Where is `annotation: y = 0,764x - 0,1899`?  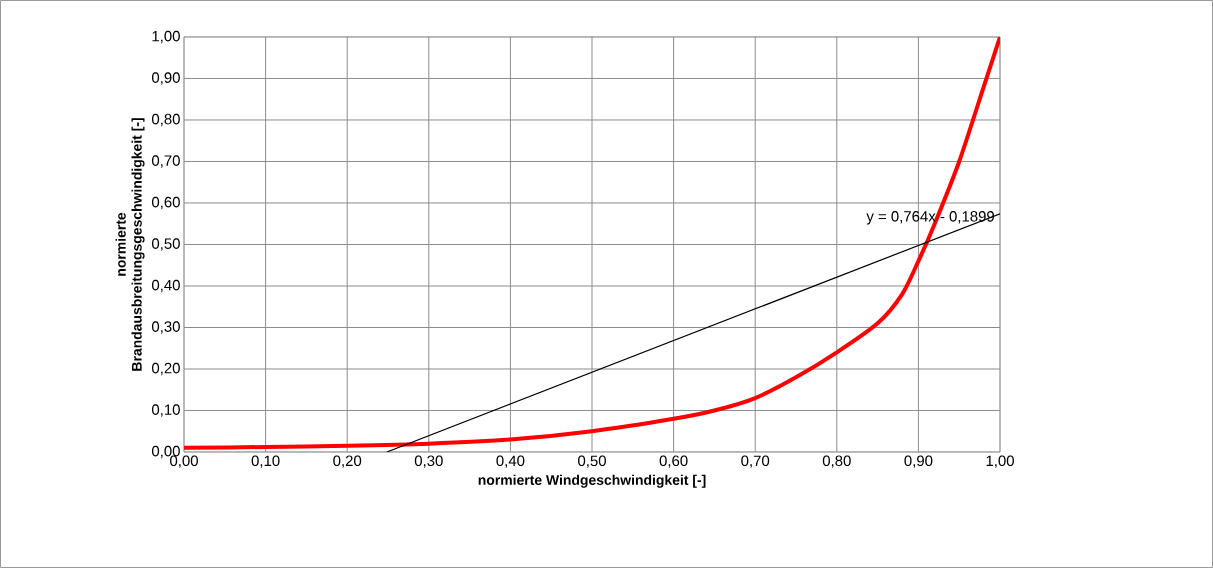
annotation: y = 0,764x - 0,1899 is located at coordinates (930, 218).